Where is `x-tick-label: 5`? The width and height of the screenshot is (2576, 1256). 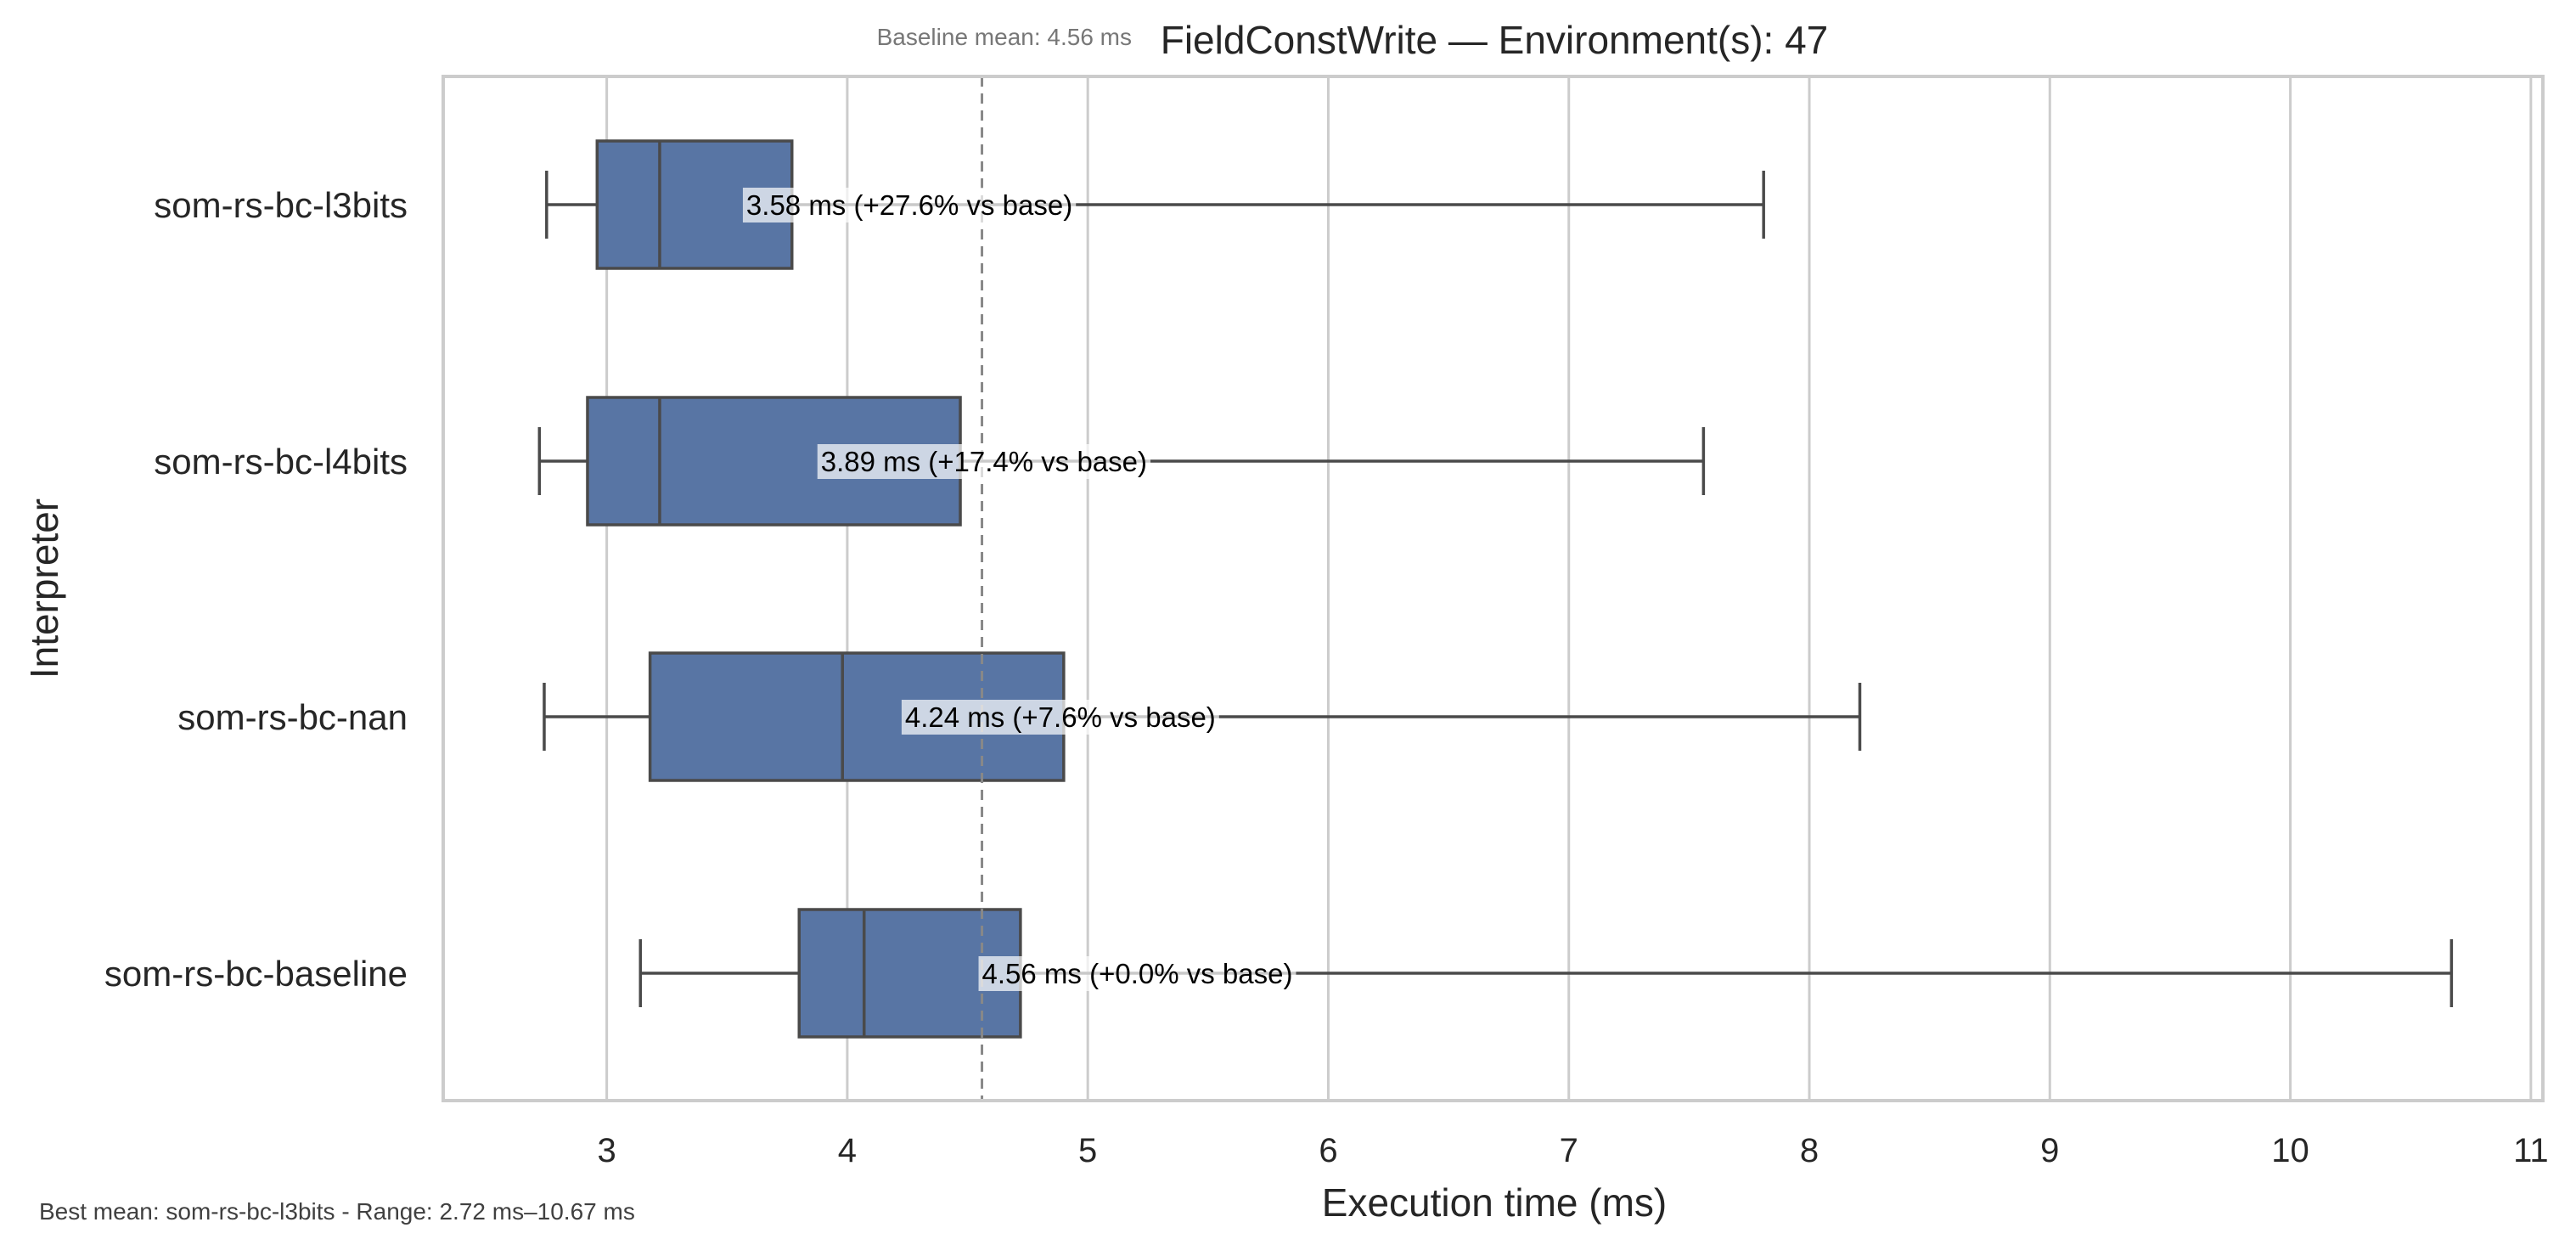 x-tick-label: 5 is located at coordinates (1087, 1150).